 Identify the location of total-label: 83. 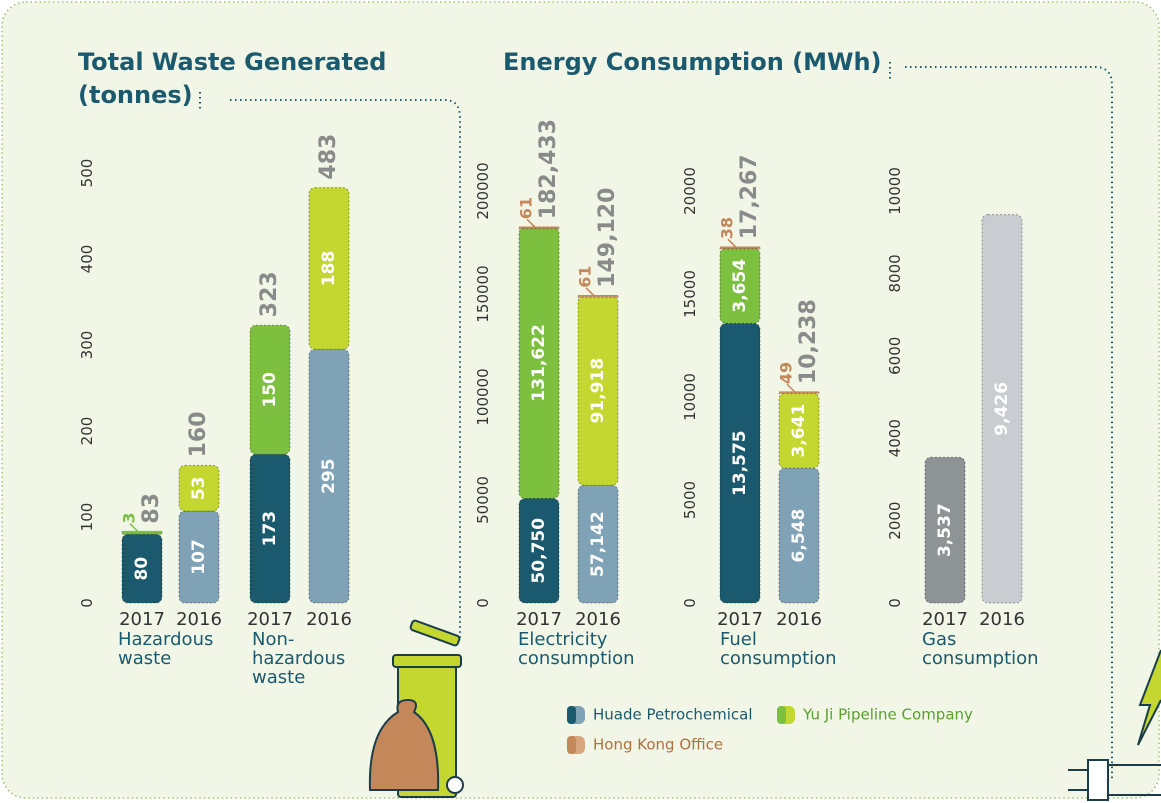
(151, 508).